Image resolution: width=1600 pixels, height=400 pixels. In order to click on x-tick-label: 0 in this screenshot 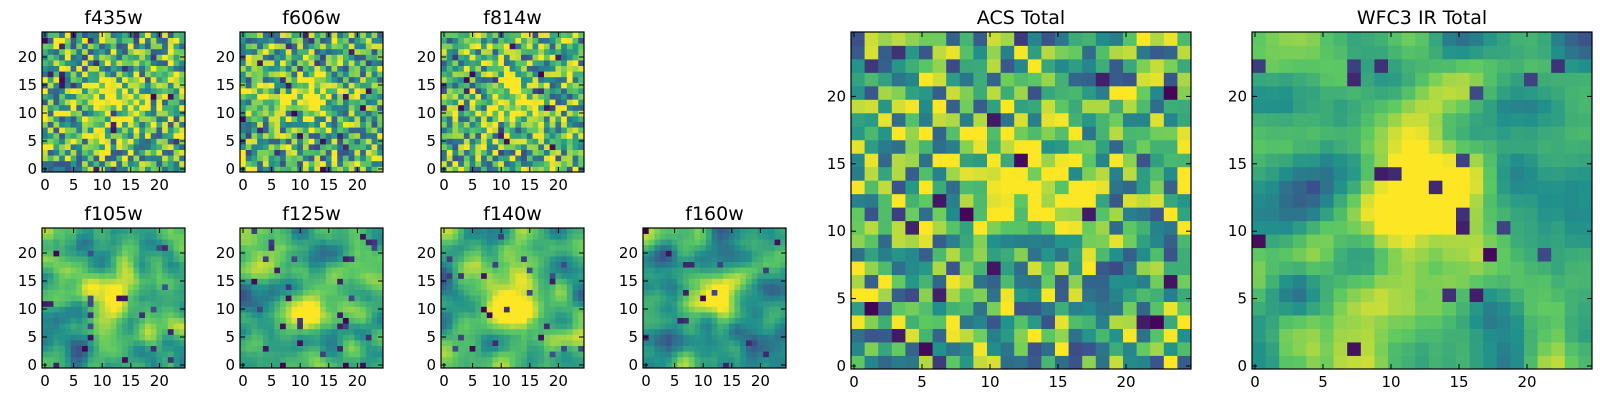, I will do `click(444, 185)`.